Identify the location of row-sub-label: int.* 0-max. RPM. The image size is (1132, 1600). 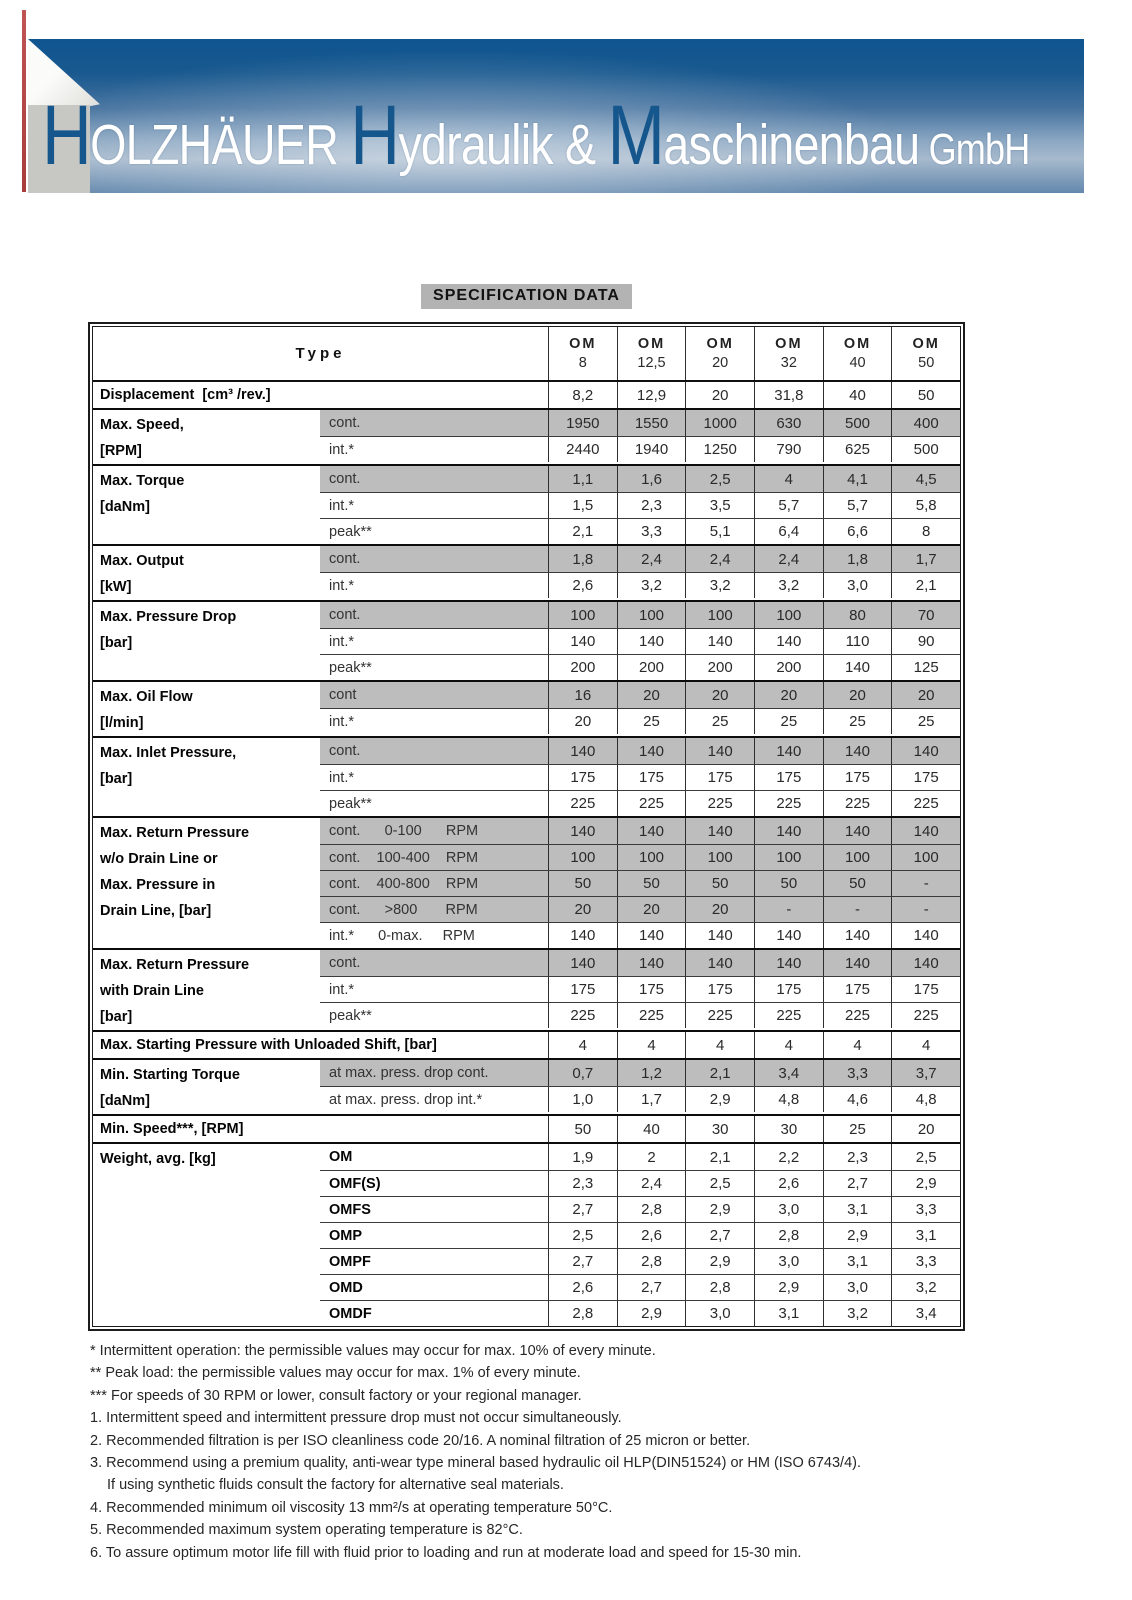
(402, 935).